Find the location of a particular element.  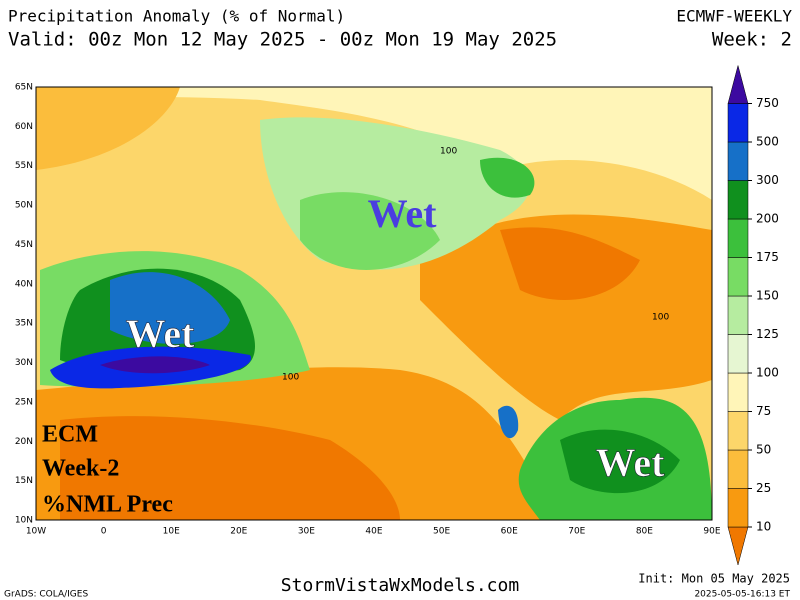

colorbar-label: 100 is located at coordinates (767, 373).